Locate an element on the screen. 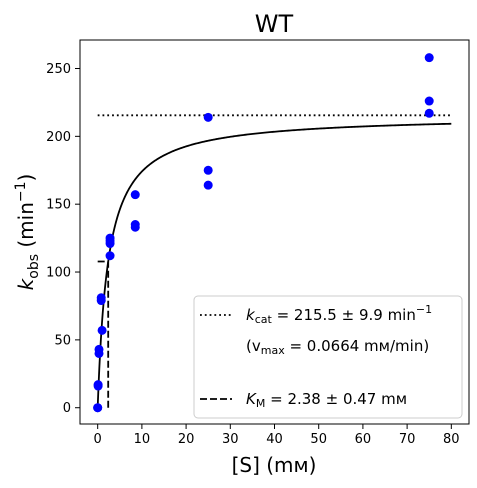 The image size is (477, 488). legend-km-sub: M is located at coordinates (261, 403).